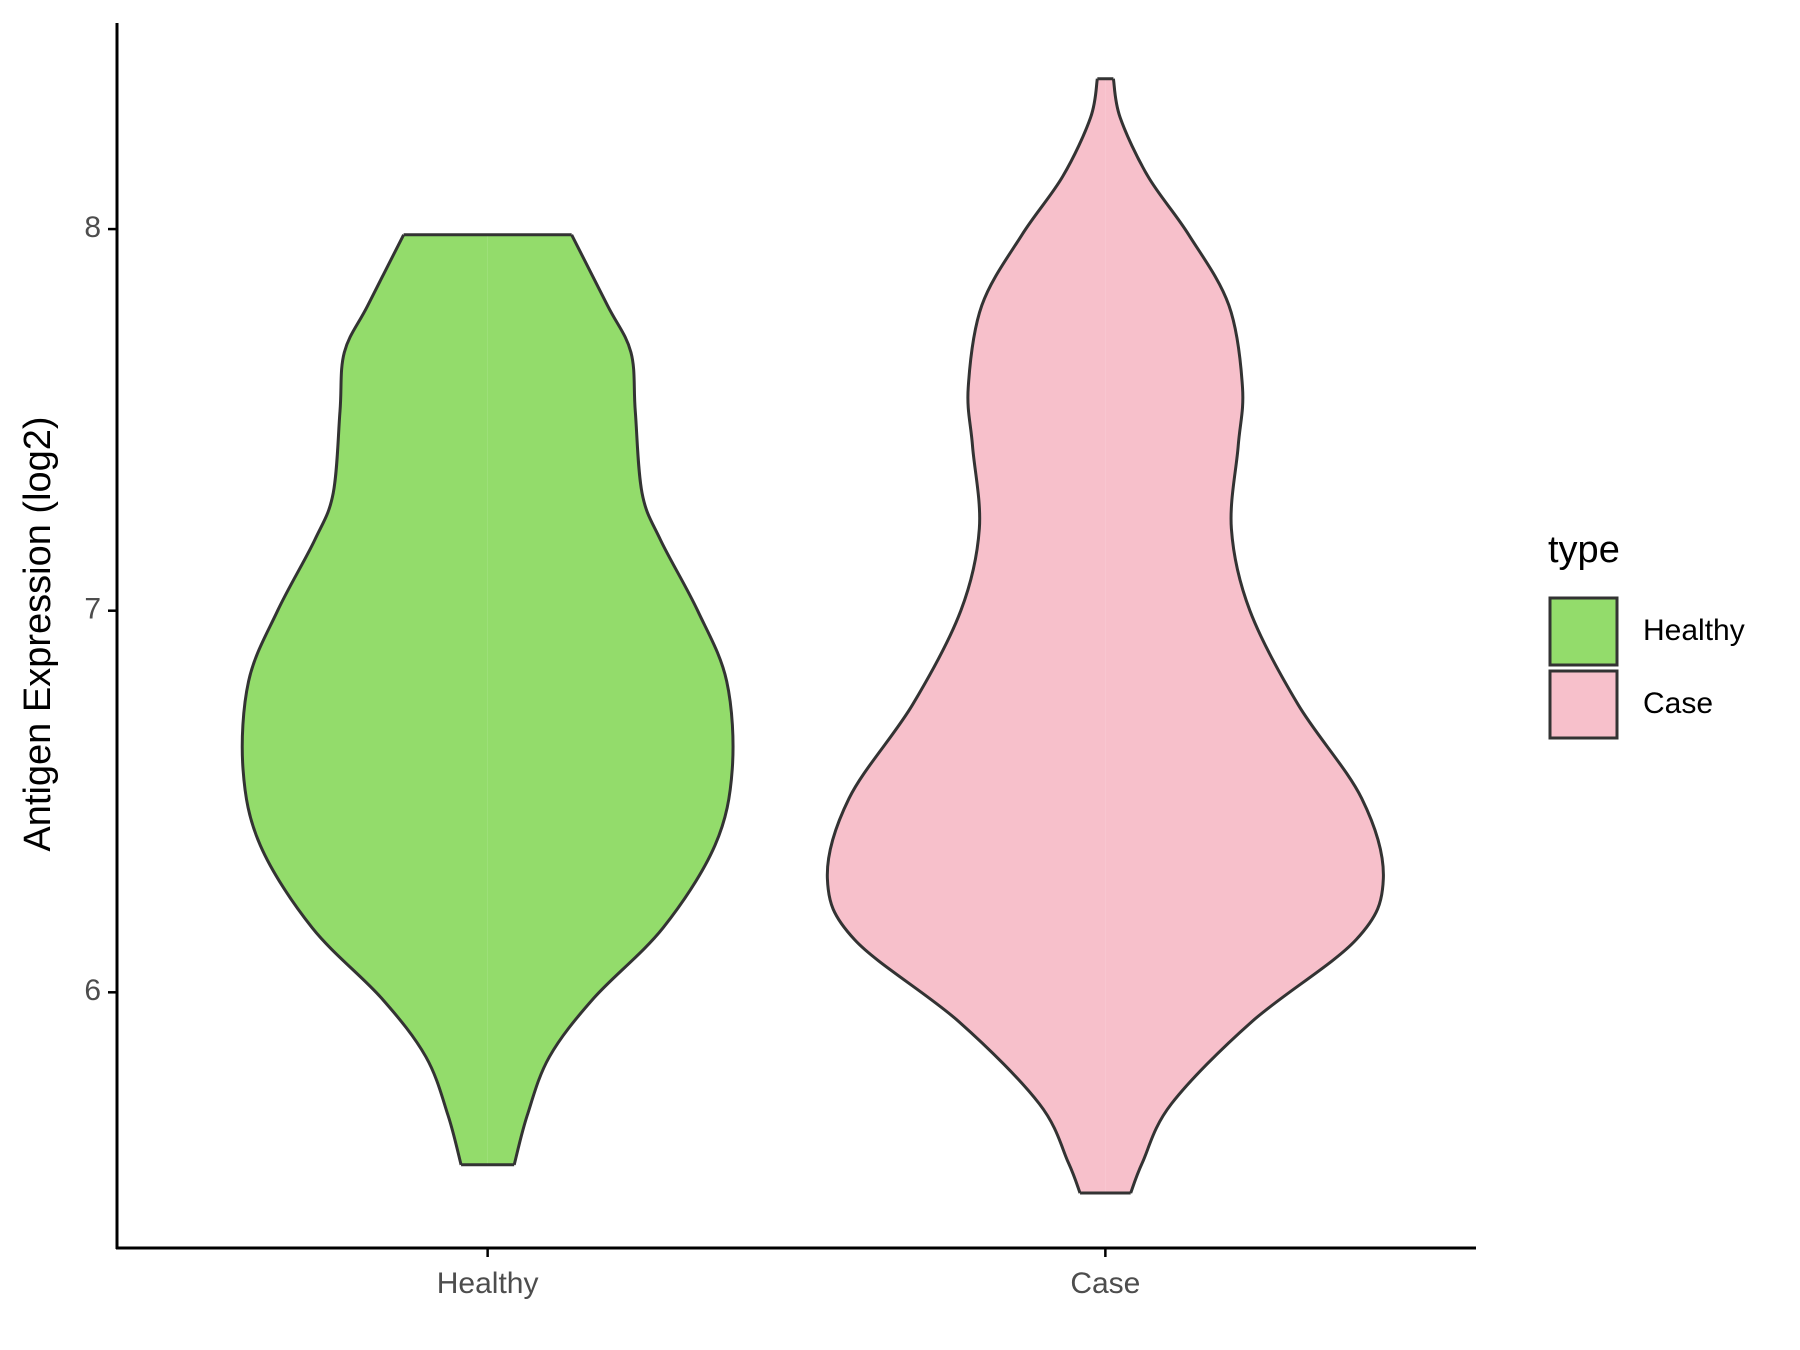 This screenshot has width=1800, height=1350. What do you see at coordinates (488, 1283) in the screenshot?
I see `x-tick-label: Healthy` at bounding box center [488, 1283].